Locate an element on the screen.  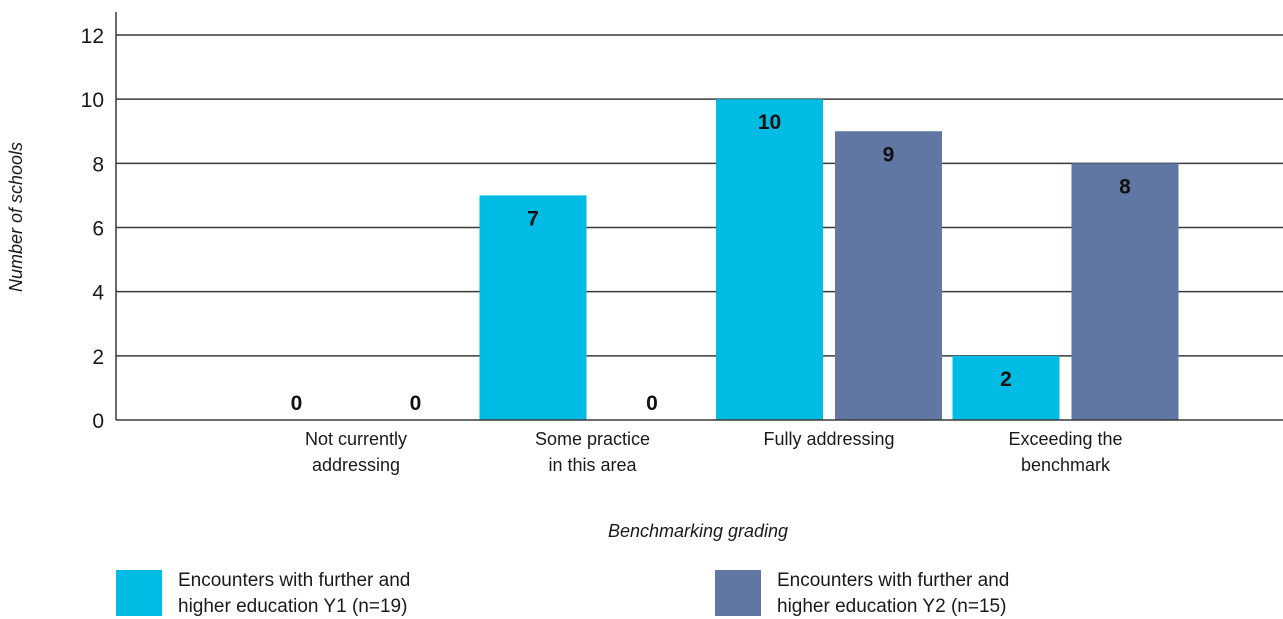
x-axis-title: Benchmarking grading is located at coordinates (698, 531).